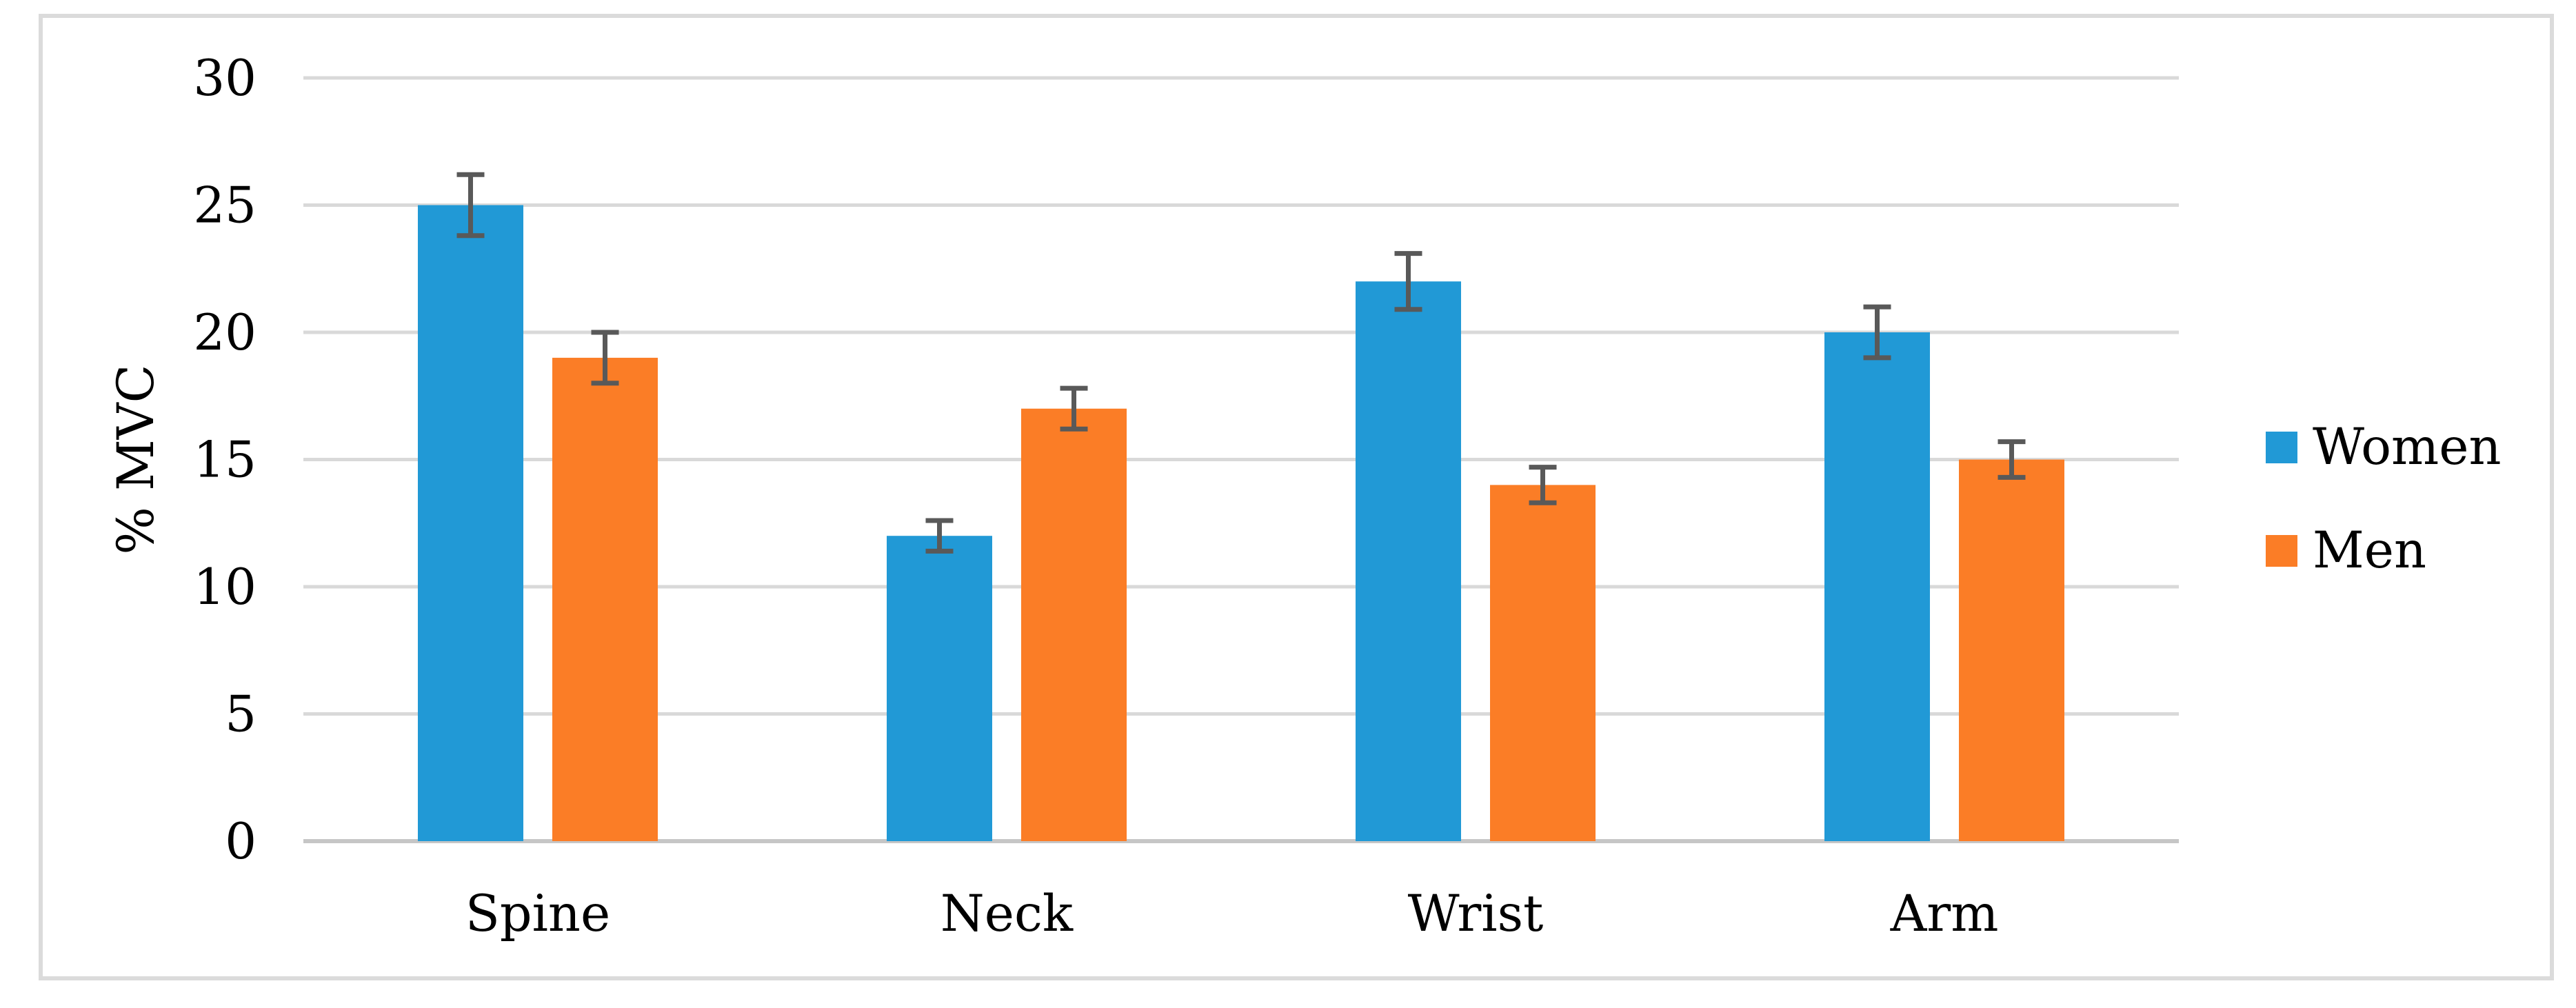 The image size is (2576, 1008). I want to click on women-series-swatch-icon, so click(2281, 447).